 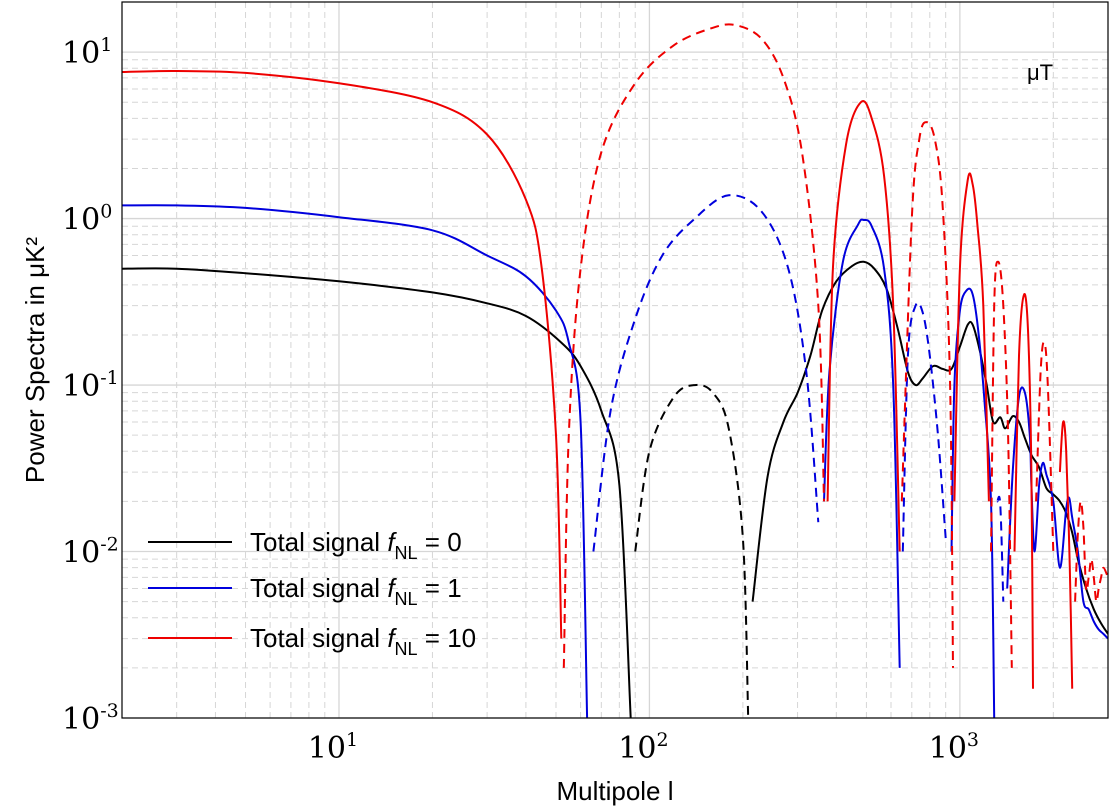 I want to click on x-tick-label: 102, so click(x=643, y=747).